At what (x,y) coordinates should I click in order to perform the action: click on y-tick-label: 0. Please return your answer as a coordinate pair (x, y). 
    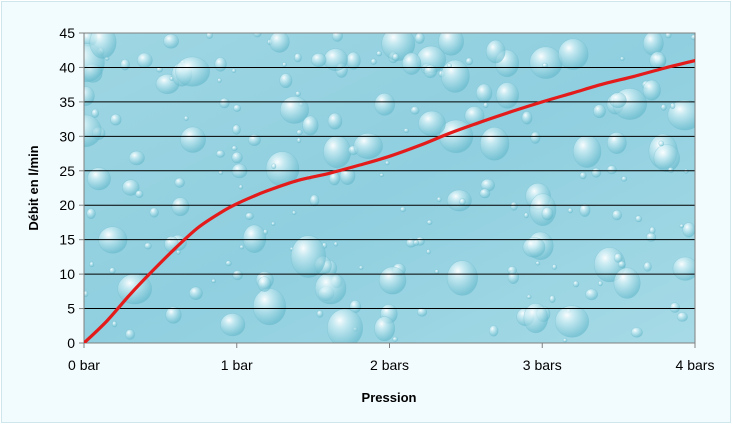
    Looking at the image, I should click on (71, 343).